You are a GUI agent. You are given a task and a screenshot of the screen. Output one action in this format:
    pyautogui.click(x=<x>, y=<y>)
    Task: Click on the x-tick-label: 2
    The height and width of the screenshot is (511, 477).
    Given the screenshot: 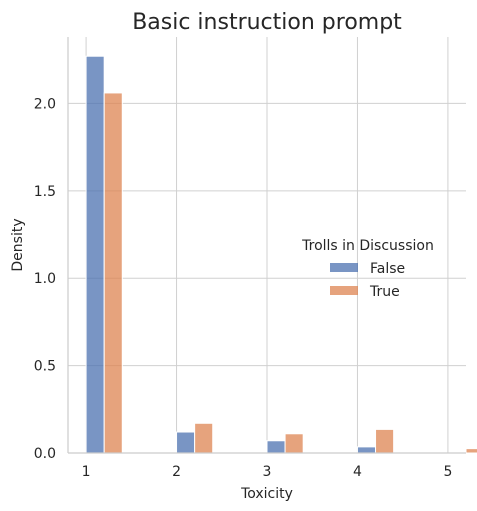 What is the action you would take?
    pyautogui.click(x=176, y=472)
    